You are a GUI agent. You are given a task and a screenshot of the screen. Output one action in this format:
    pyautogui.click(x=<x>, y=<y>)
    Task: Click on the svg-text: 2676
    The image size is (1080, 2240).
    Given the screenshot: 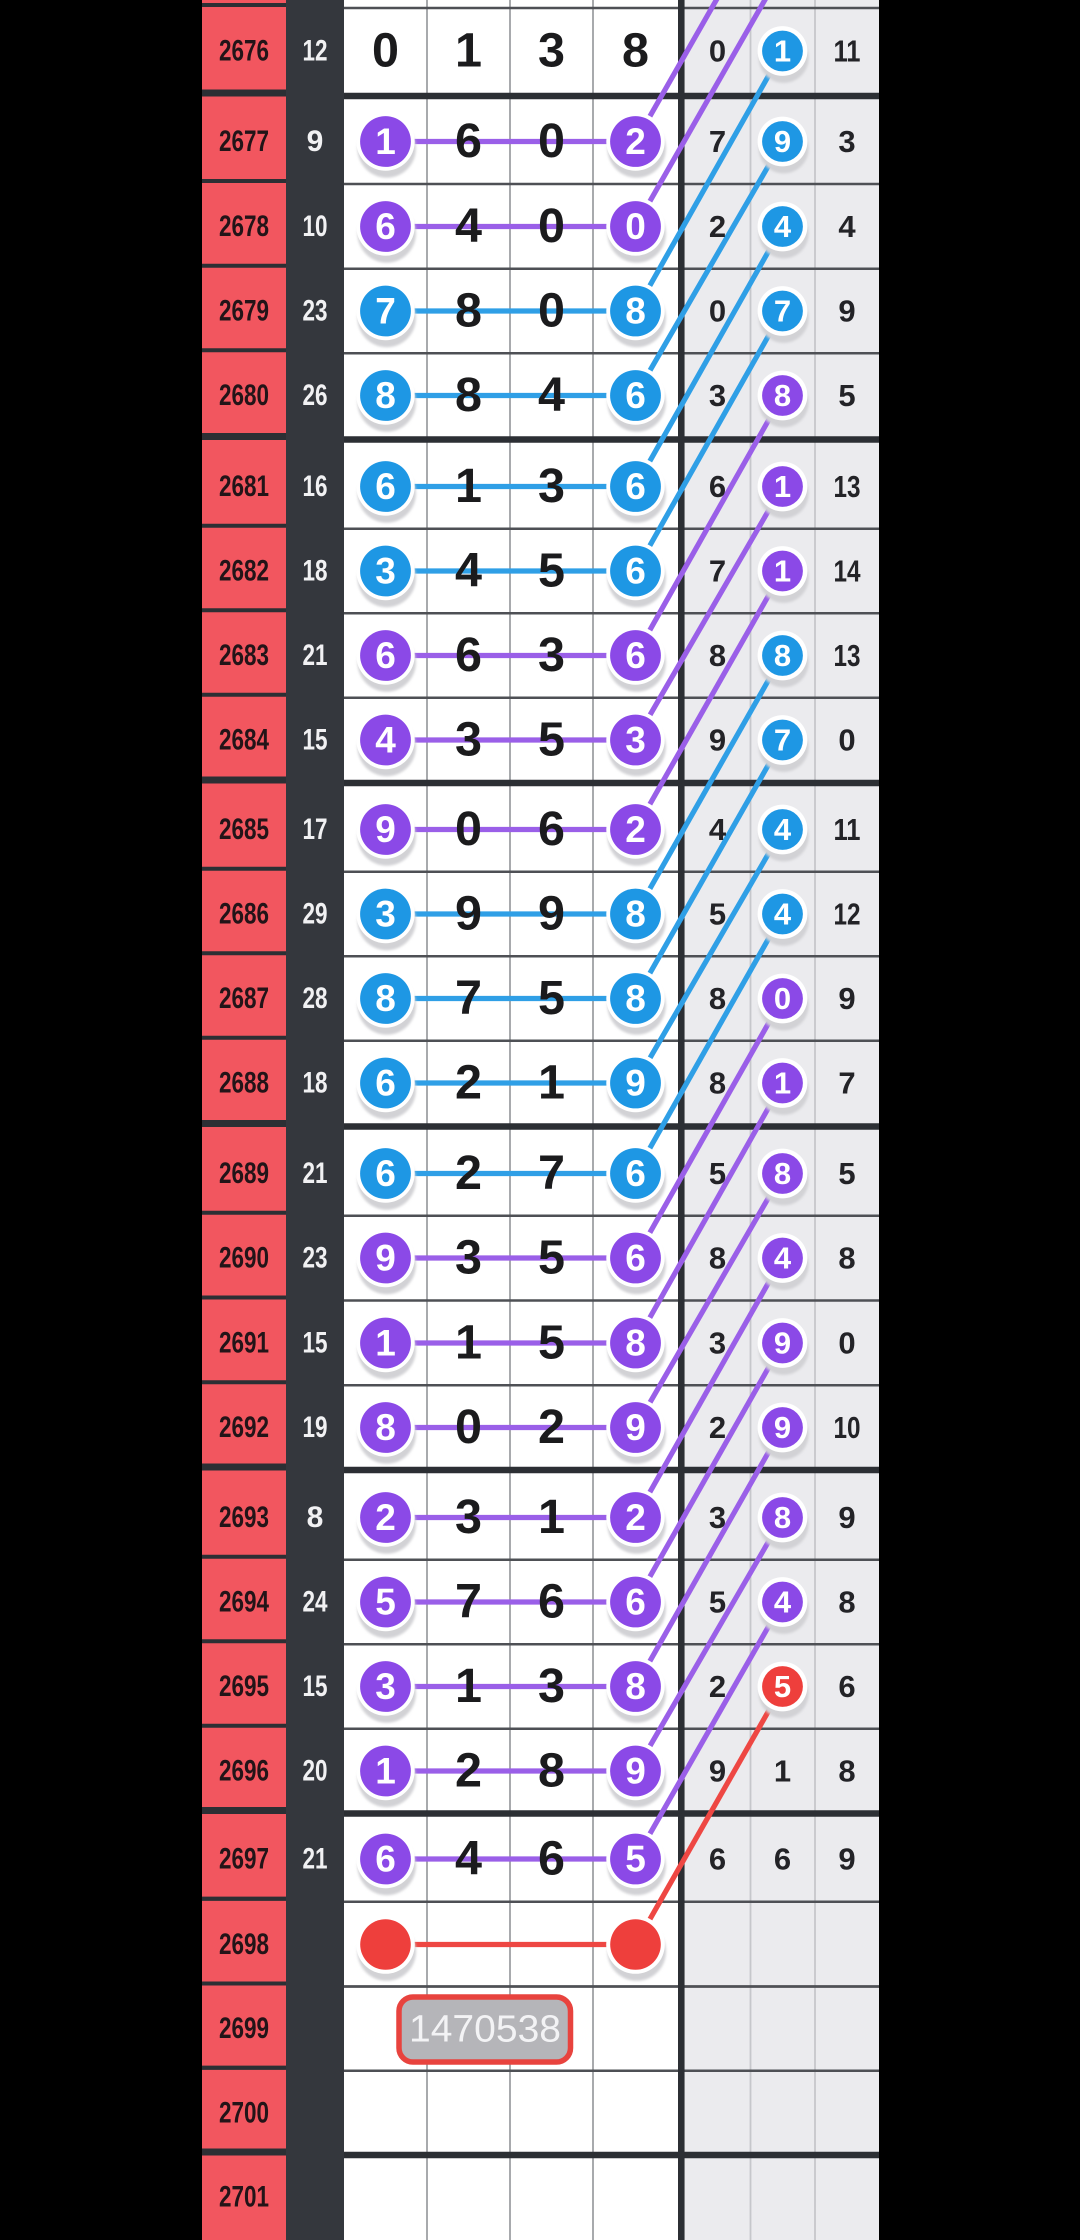 What is the action you would take?
    pyautogui.click(x=244, y=51)
    